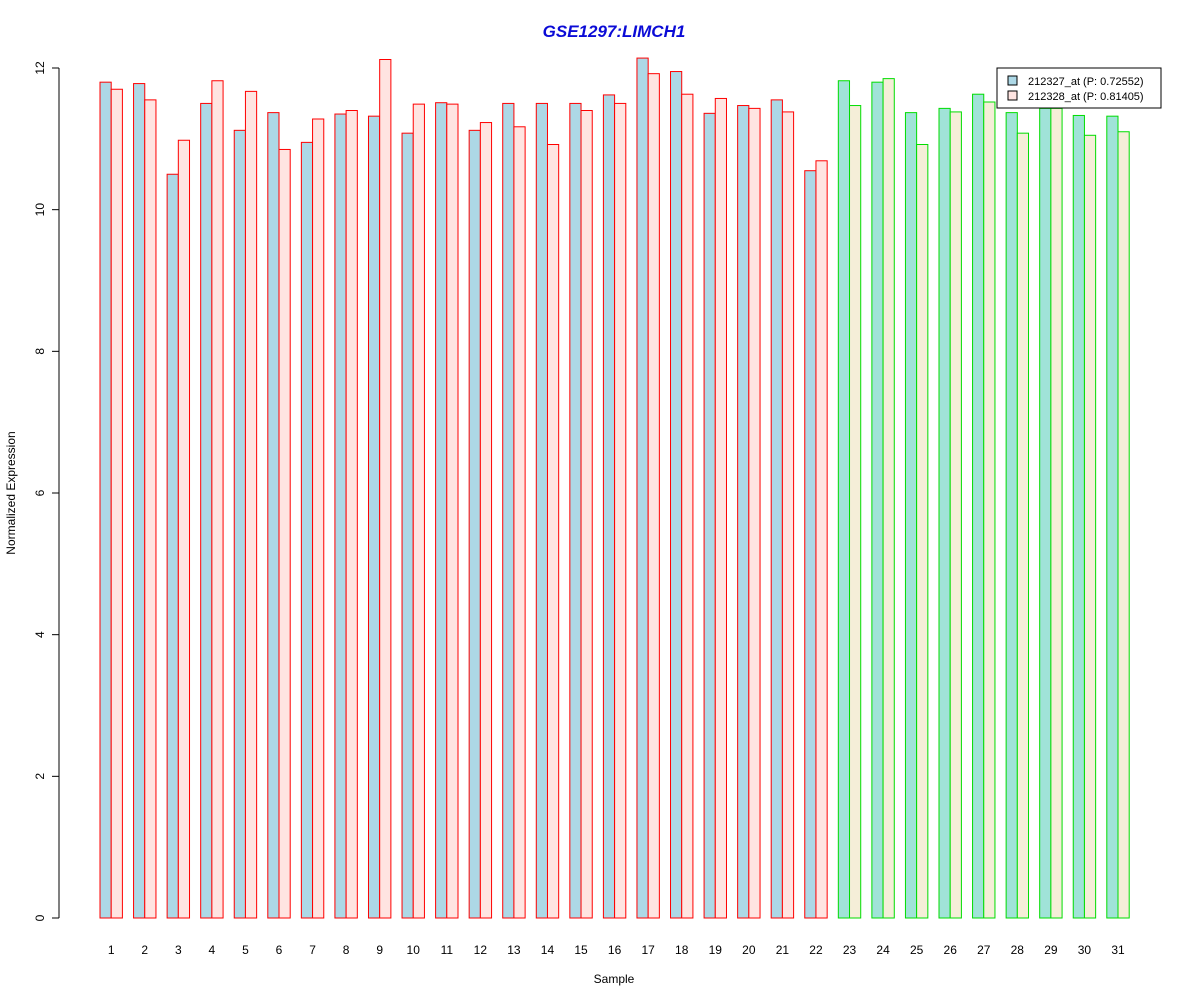 The width and height of the screenshot is (1200, 1000). I want to click on y-tick-label: 0, so click(40, 917).